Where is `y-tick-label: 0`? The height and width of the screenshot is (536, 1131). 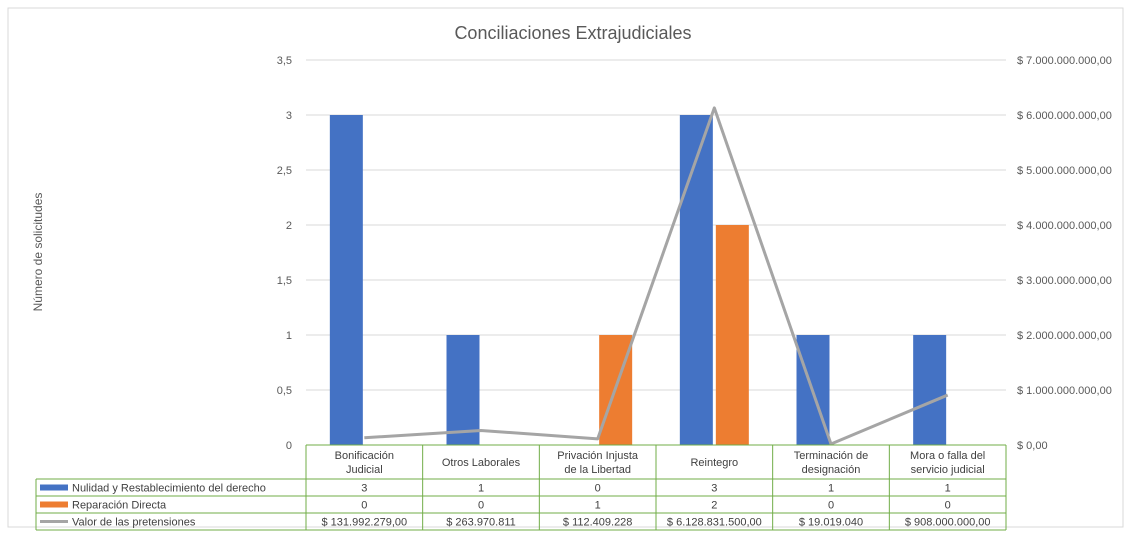
y-tick-label: 0 is located at coordinates (289, 446).